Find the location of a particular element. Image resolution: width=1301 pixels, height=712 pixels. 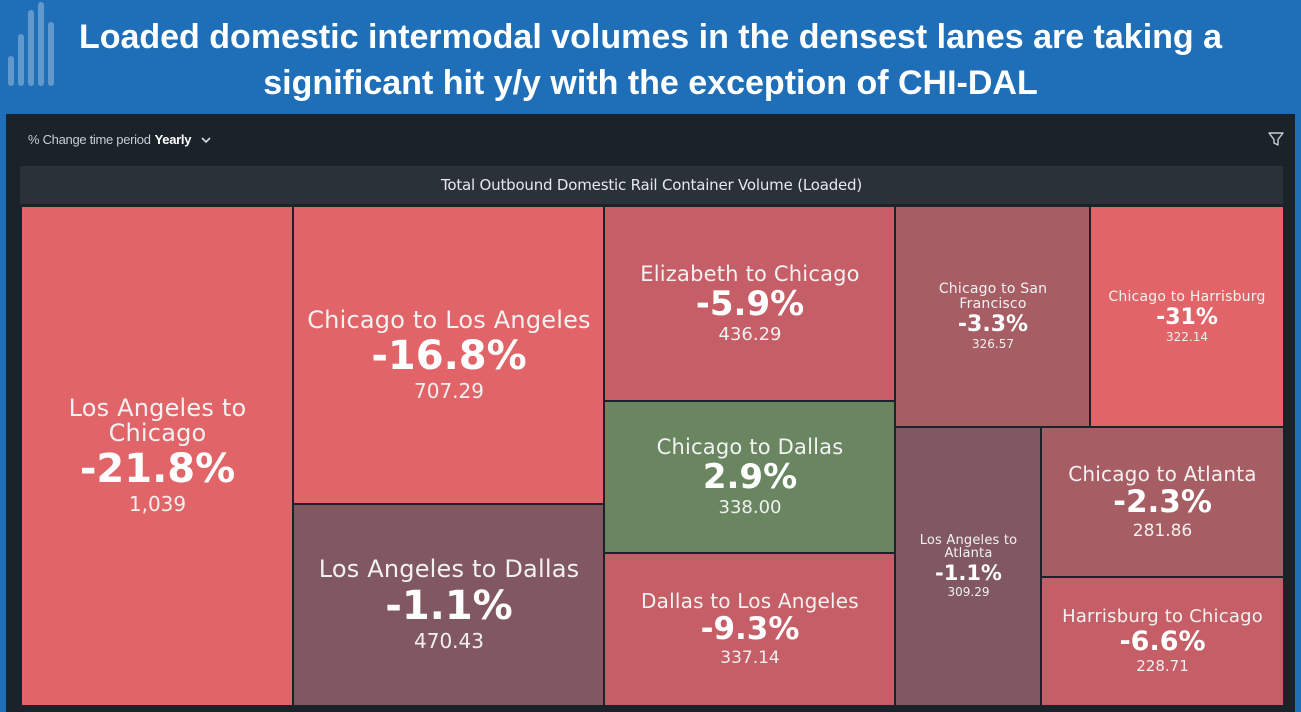

tile-los-angeles-to-atlanta: Los Angeles to Atlanta -1.1% 309.29 is located at coordinates (968, 566).